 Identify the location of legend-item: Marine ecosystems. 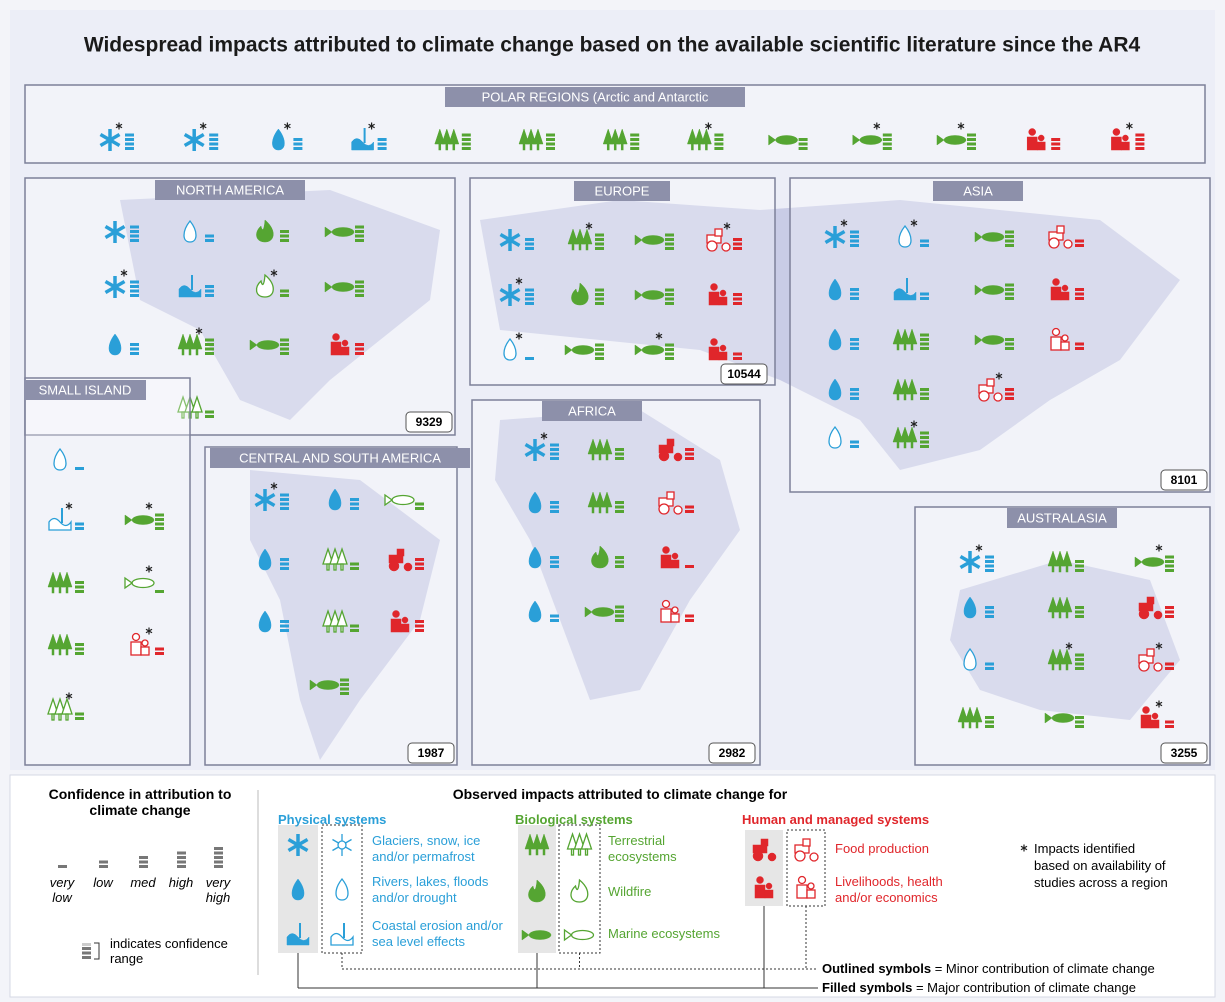
(664, 933).